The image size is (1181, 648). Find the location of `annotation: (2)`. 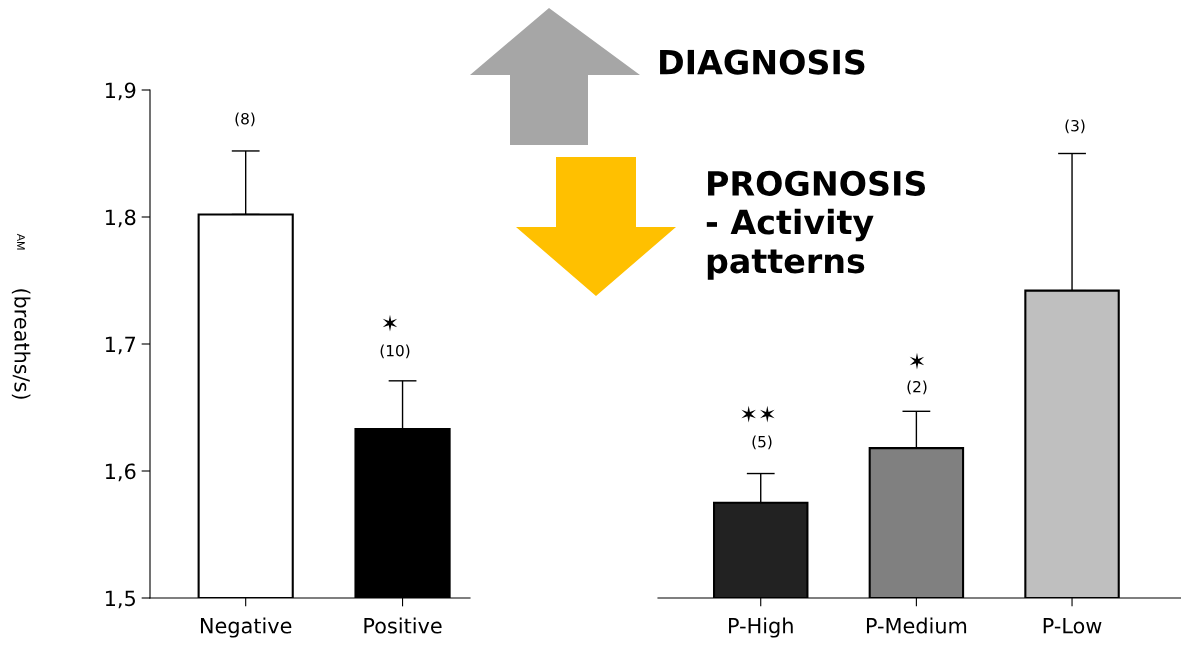

annotation: (2) is located at coordinates (917, 387).